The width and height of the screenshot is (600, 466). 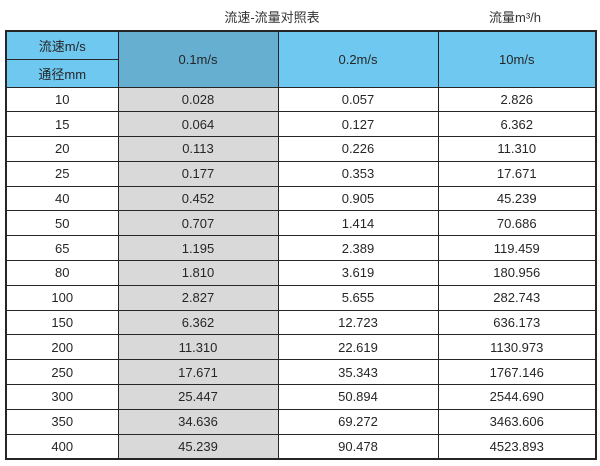 What do you see at coordinates (358, 347) in the screenshot?
I see `flow-value-cell: 22.619` at bounding box center [358, 347].